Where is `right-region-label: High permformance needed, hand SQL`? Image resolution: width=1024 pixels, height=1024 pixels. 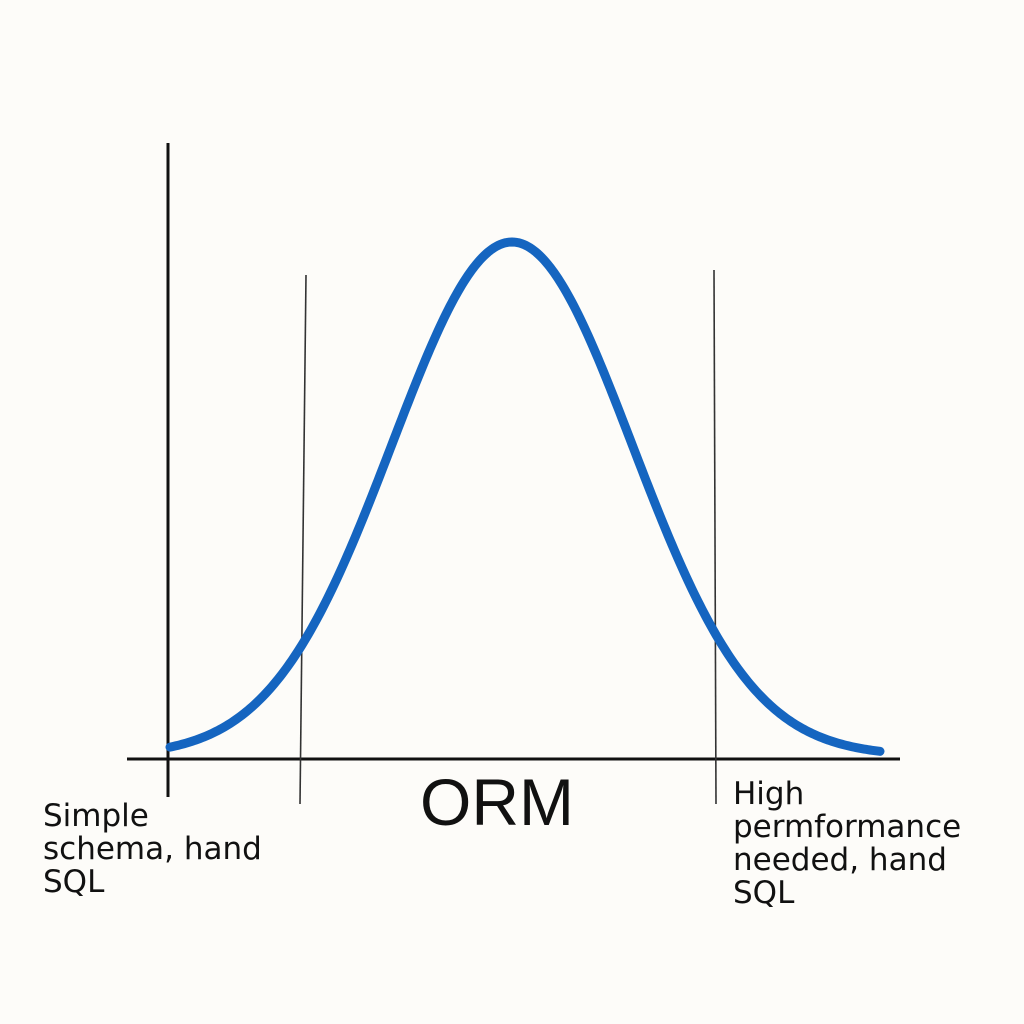
right-region-label: High permformance needed, hand SQL is located at coordinates (847, 843).